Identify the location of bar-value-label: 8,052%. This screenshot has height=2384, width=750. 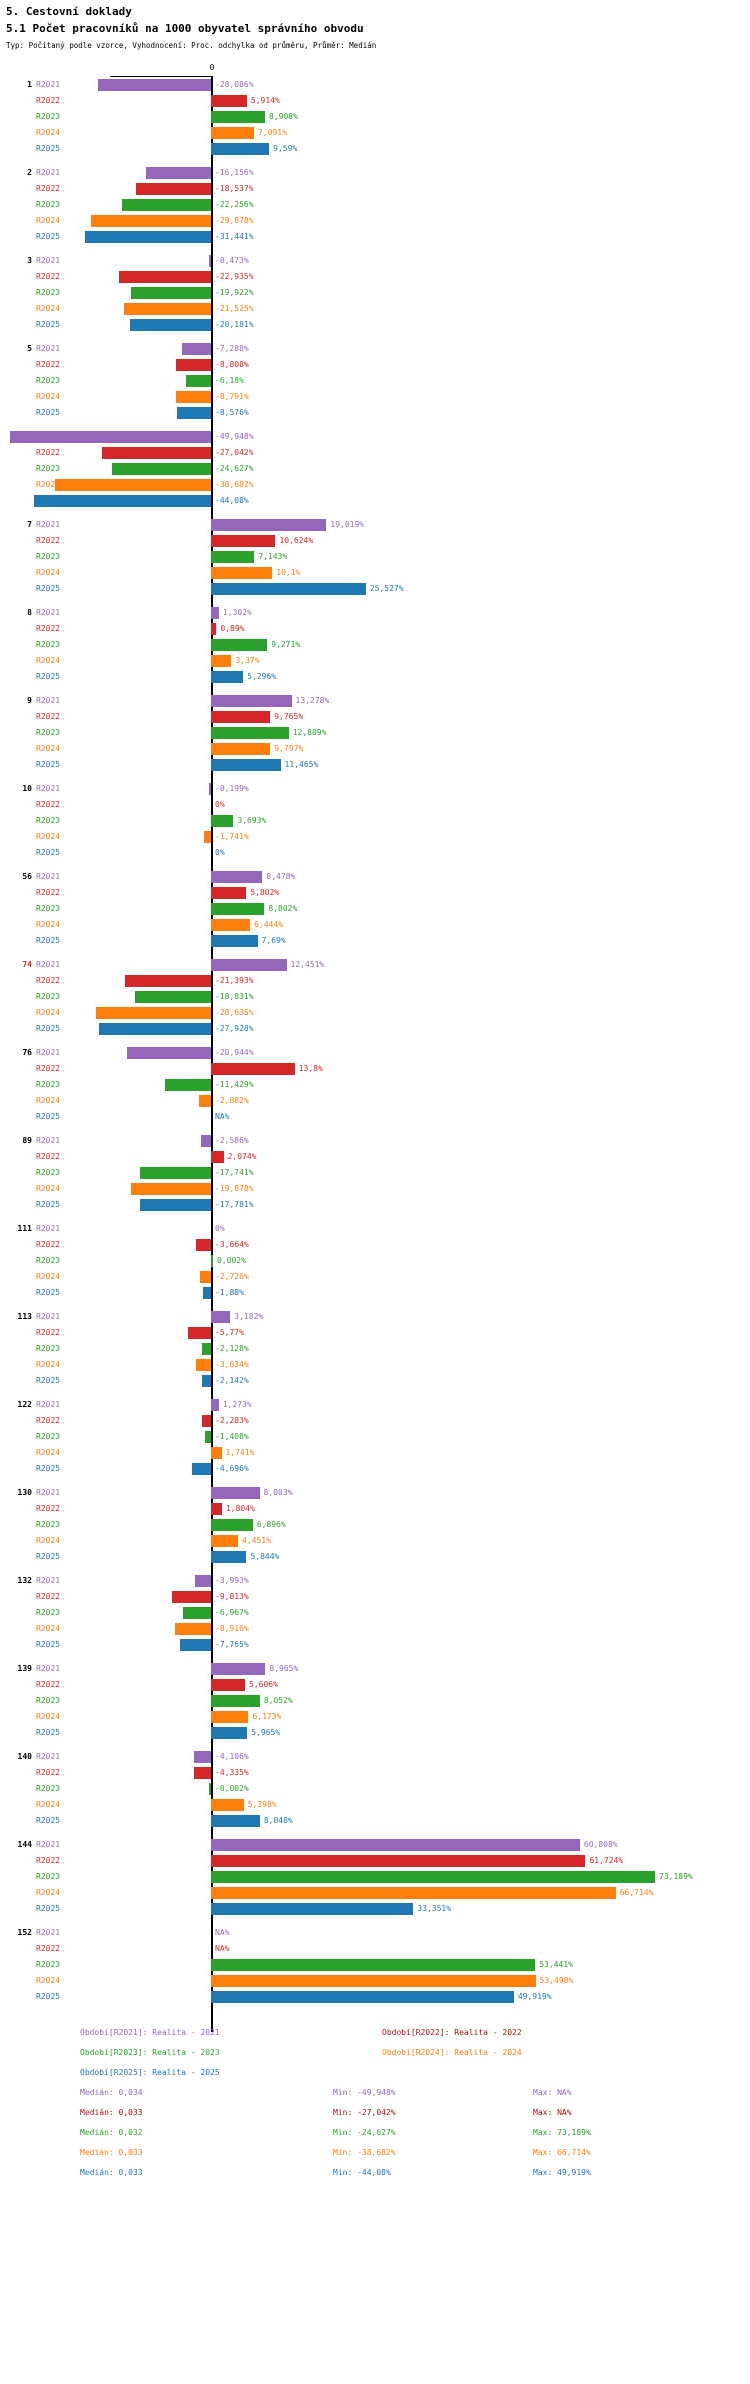
(278, 1700).